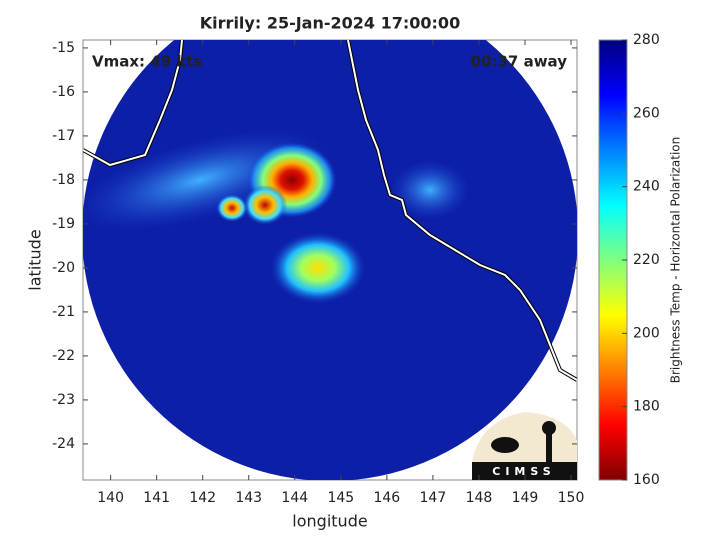  Describe the element at coordinates (525, 498) in the screenshot. I see `x-tick-label: 149` at that location.